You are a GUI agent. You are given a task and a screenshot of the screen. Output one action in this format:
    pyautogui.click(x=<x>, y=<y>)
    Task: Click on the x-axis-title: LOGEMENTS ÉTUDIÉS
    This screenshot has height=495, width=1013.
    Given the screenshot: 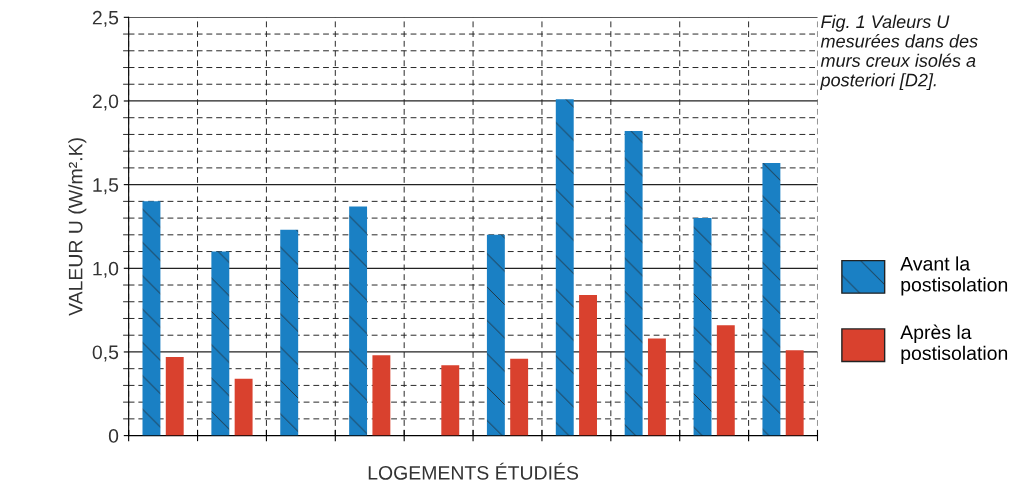 What is the action you would take?
    pyautogui.click(x=473, y=471)
    